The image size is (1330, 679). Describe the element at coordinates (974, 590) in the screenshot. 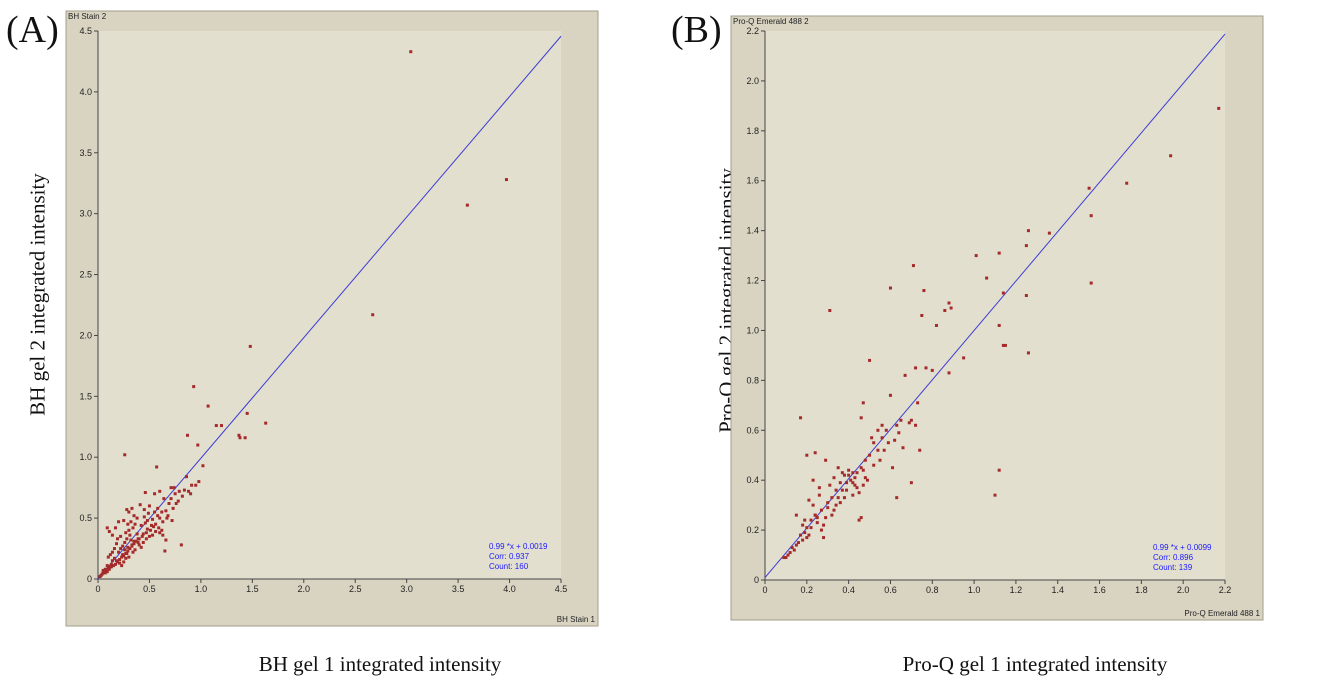

I see `x-tick-label: 1.0` at that location.